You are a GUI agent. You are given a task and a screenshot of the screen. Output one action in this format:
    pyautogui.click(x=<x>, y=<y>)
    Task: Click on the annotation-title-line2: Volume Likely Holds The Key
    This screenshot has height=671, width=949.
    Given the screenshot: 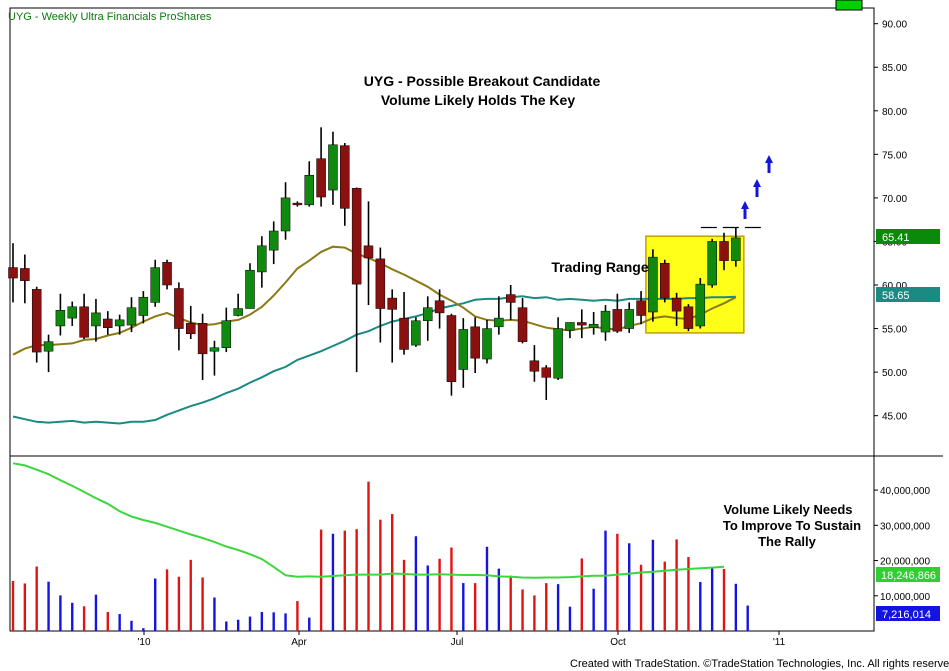 What is the action you would take?
    pyautogui.click(x=478, y=100)
    